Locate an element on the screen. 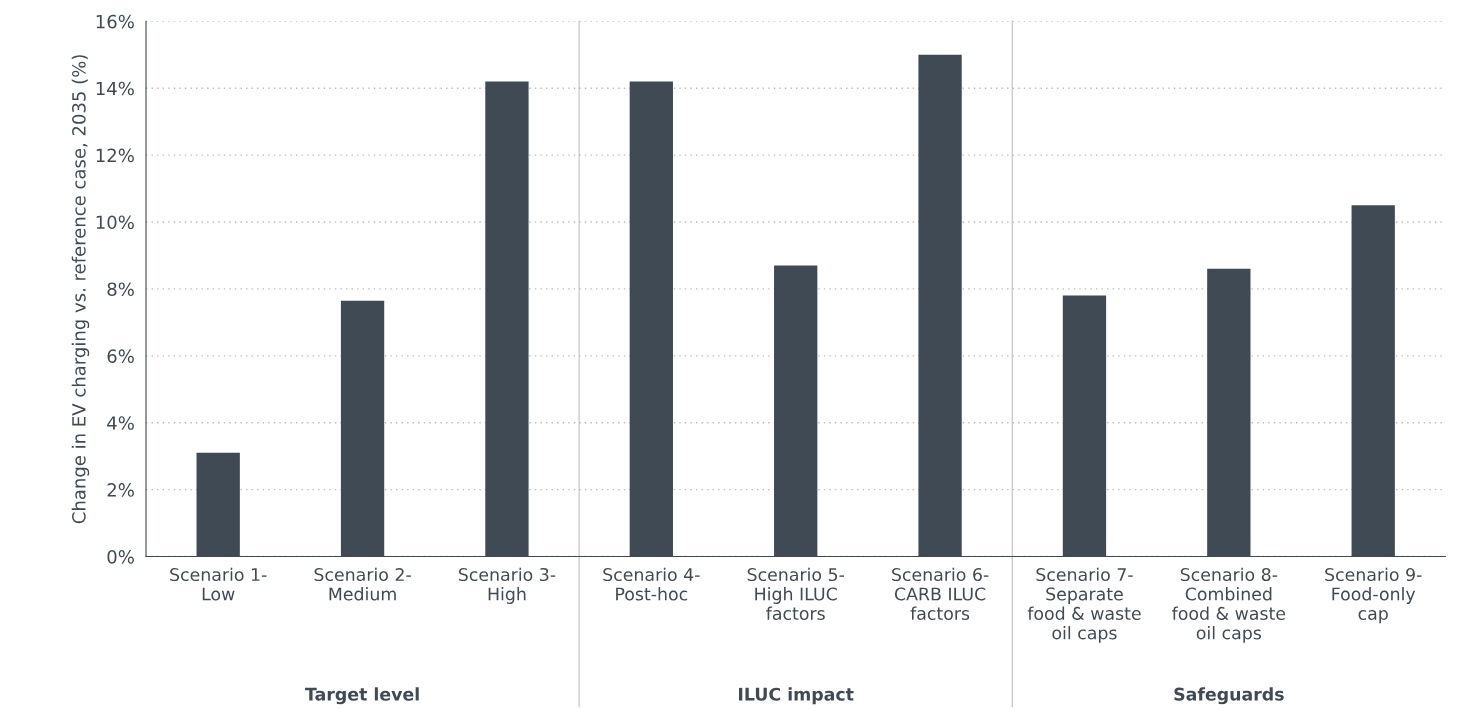 The width and height of the screenshot is (1460, 709). y-tick-label: 0% is located at coordinates (120, 557).